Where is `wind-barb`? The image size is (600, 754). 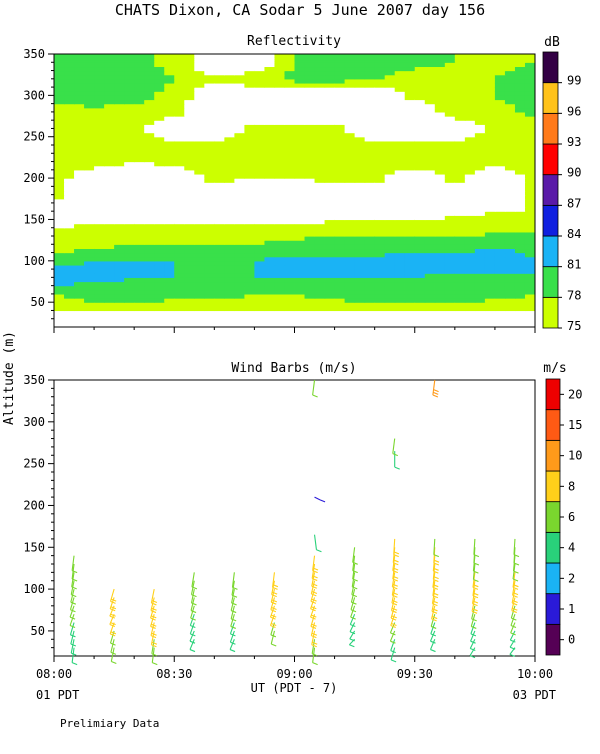
wind-barb is located at coordinates (433, 629).